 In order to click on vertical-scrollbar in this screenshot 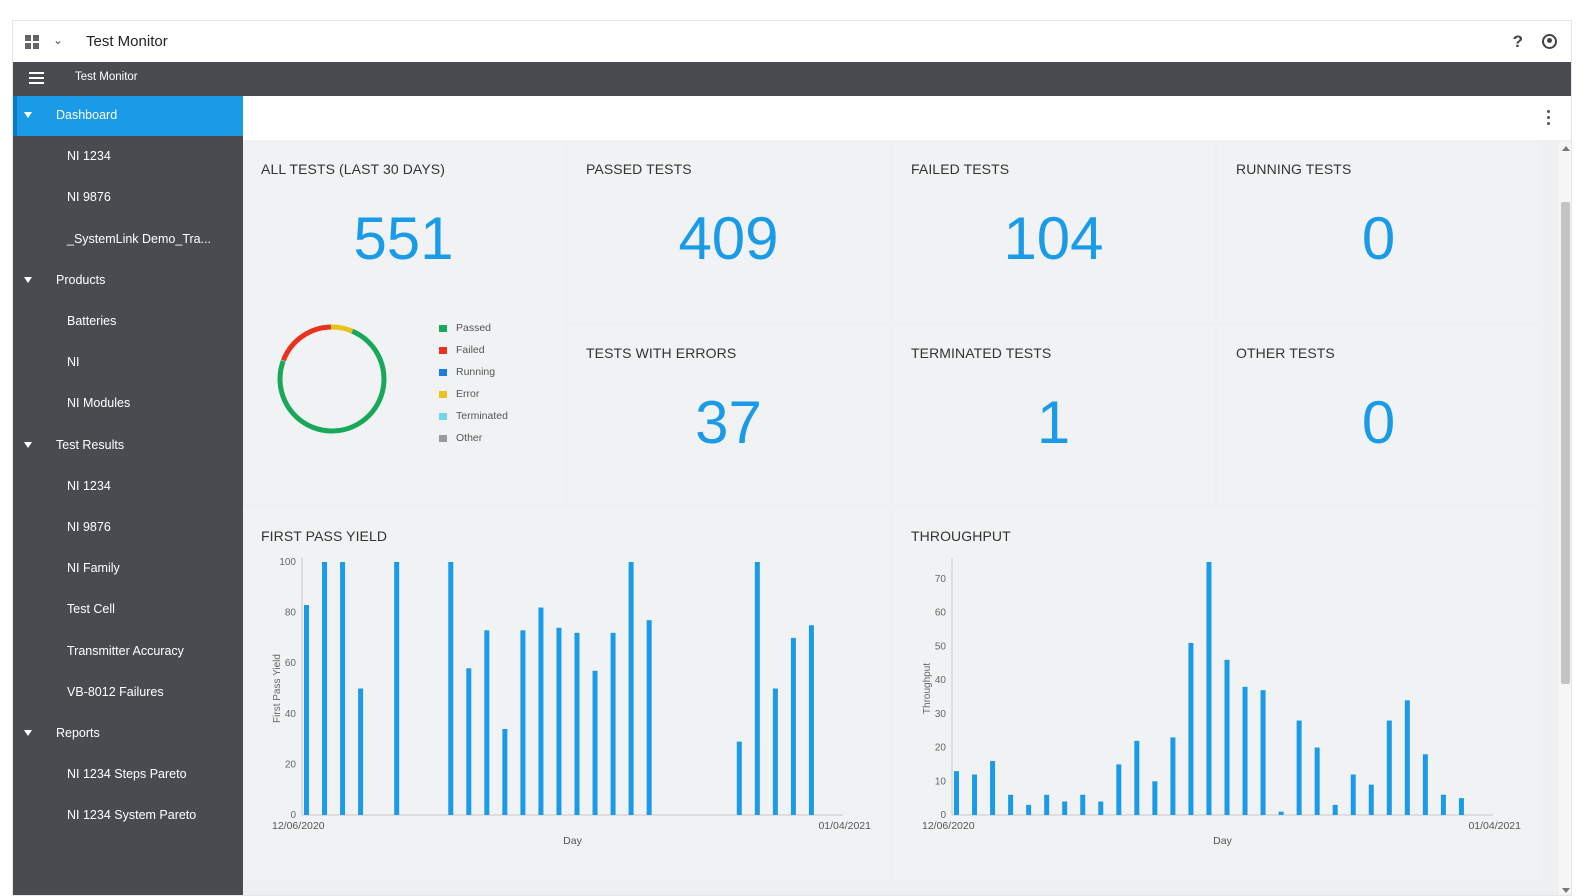, I will do `click(1565, 518)`.